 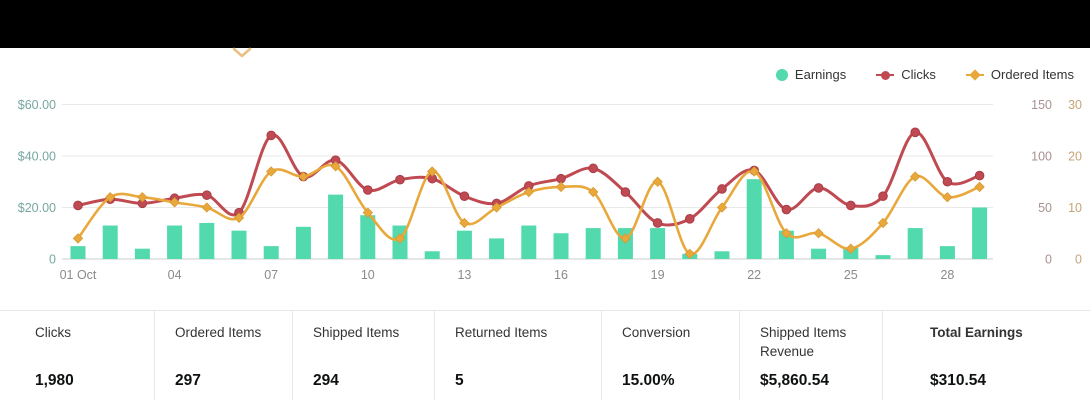 What do you see at coordinates (1041, 157) in the screenshot?
I see `clicks-axis-tick: 100` at bounding box center [1041, 157].